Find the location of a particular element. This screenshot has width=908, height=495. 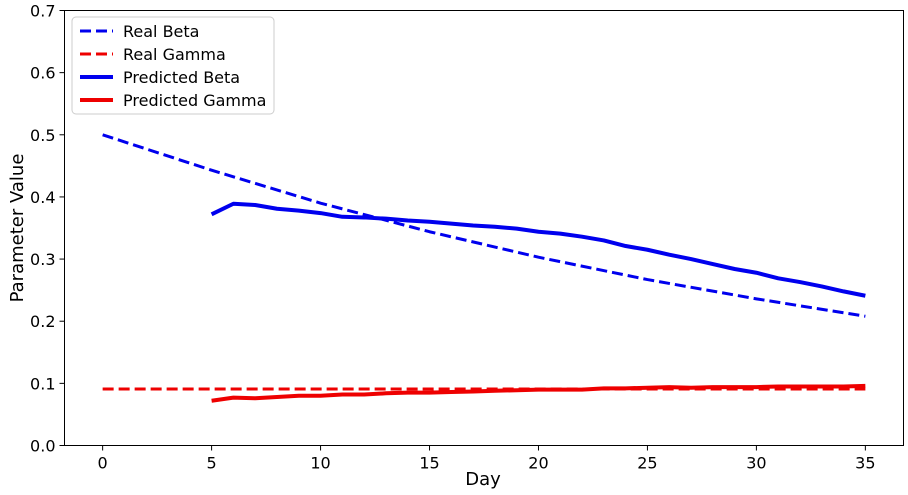

y-tick-label: 0.6 is located at coordinates (42, 73).